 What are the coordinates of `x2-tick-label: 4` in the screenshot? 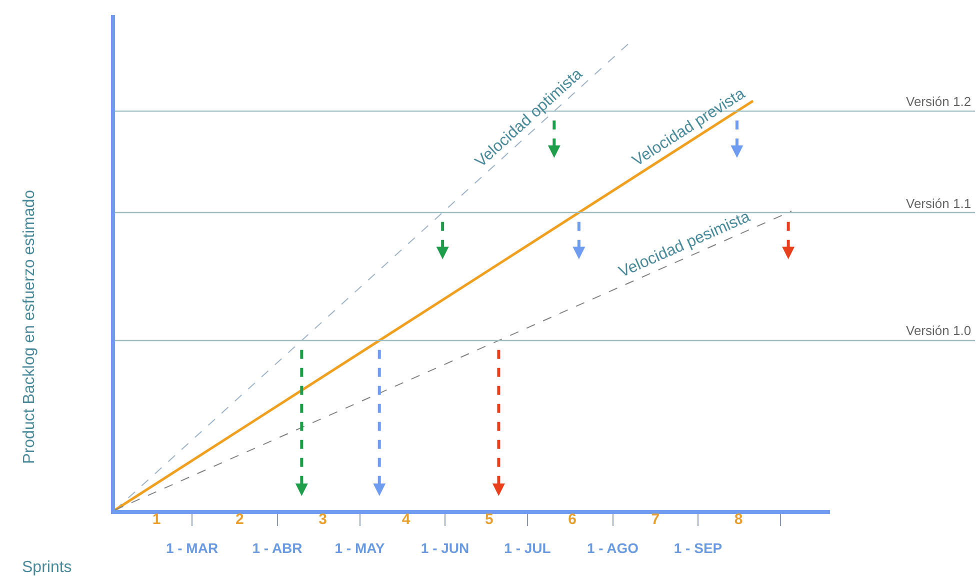 It's located at (406, 519).